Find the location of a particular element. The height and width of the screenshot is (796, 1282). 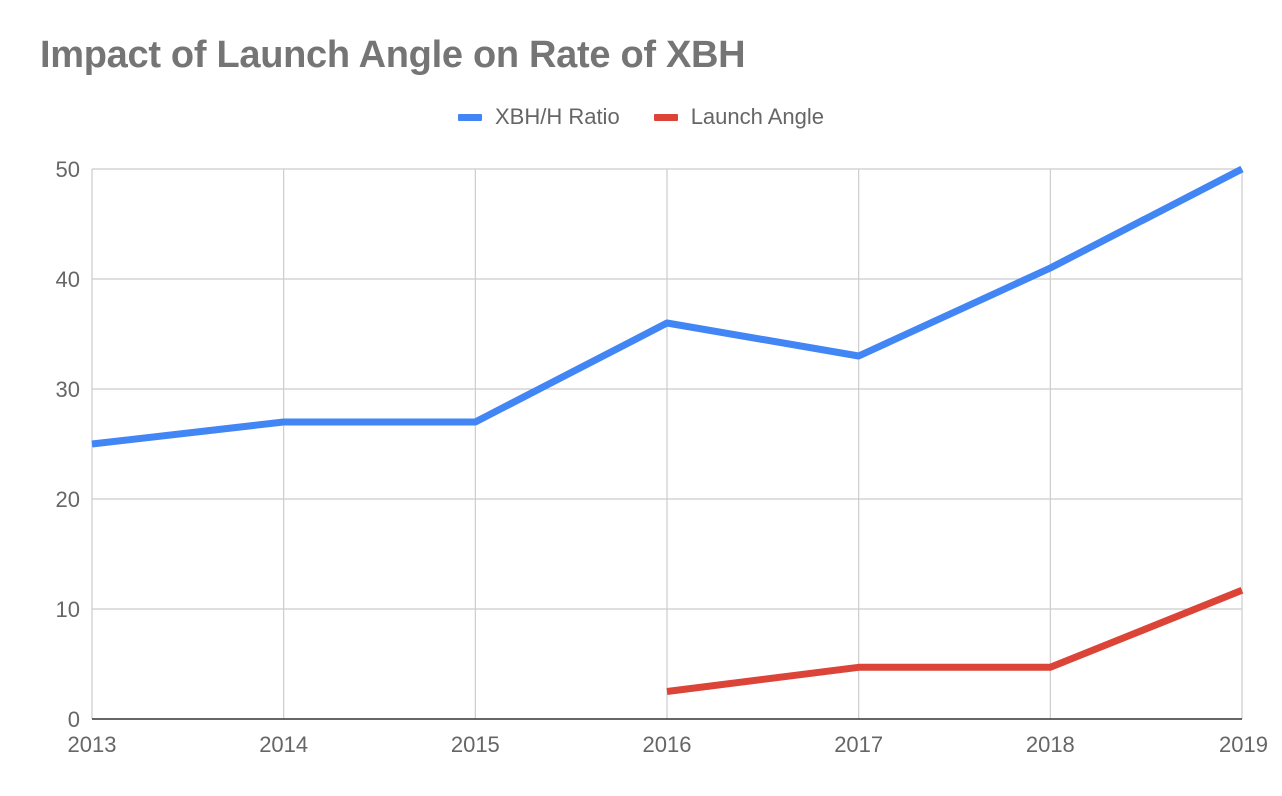

legend-swatch-launch-angle is located at coordinates (665, 117).